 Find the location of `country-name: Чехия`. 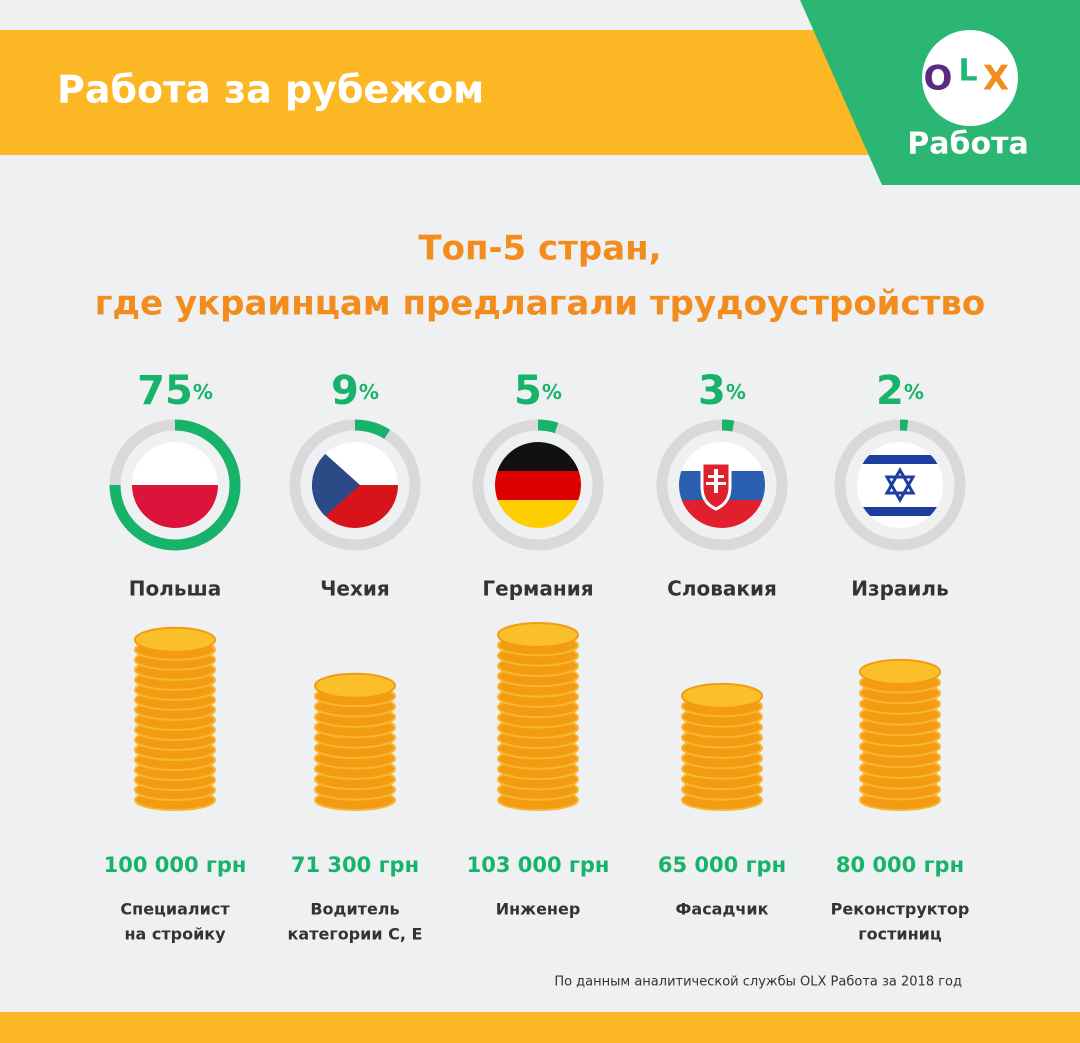

country-name: Чехия is located at coordinates (354, 589).